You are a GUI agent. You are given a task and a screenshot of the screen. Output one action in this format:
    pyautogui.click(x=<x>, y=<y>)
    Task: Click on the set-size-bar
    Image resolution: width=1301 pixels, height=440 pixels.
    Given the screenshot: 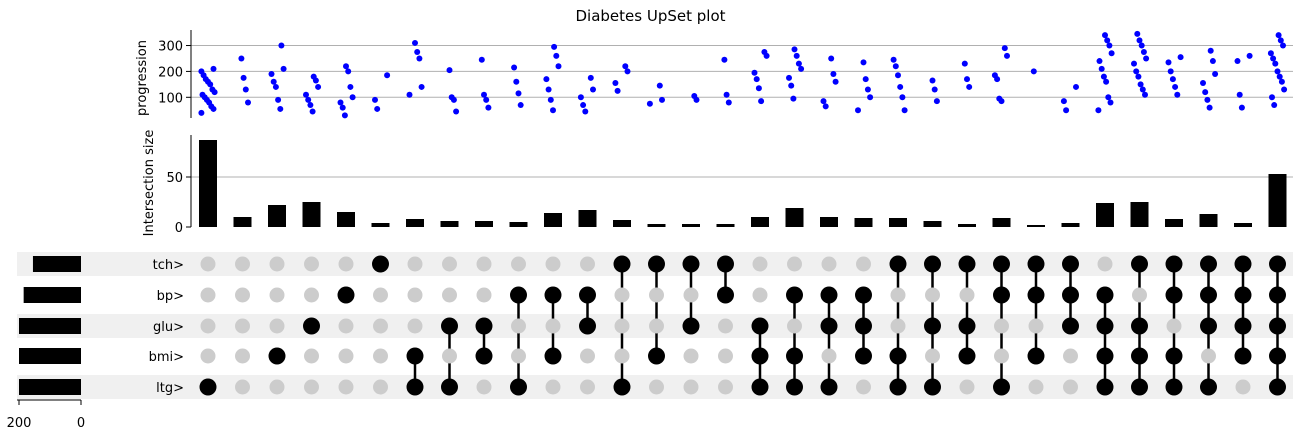 What is the action you would take?
    pyautogui.click(x=52, y=295)
    